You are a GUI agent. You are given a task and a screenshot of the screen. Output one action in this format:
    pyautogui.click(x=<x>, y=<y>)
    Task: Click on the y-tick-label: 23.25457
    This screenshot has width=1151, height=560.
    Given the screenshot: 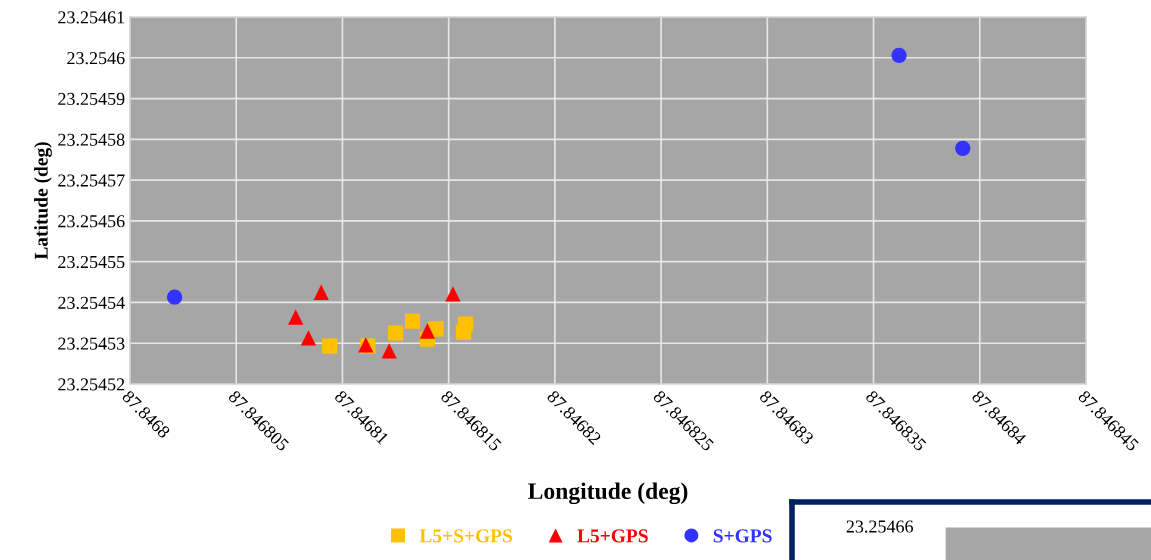 What is the action you would take?
    pyautogui.click(x=91, y=180)
    